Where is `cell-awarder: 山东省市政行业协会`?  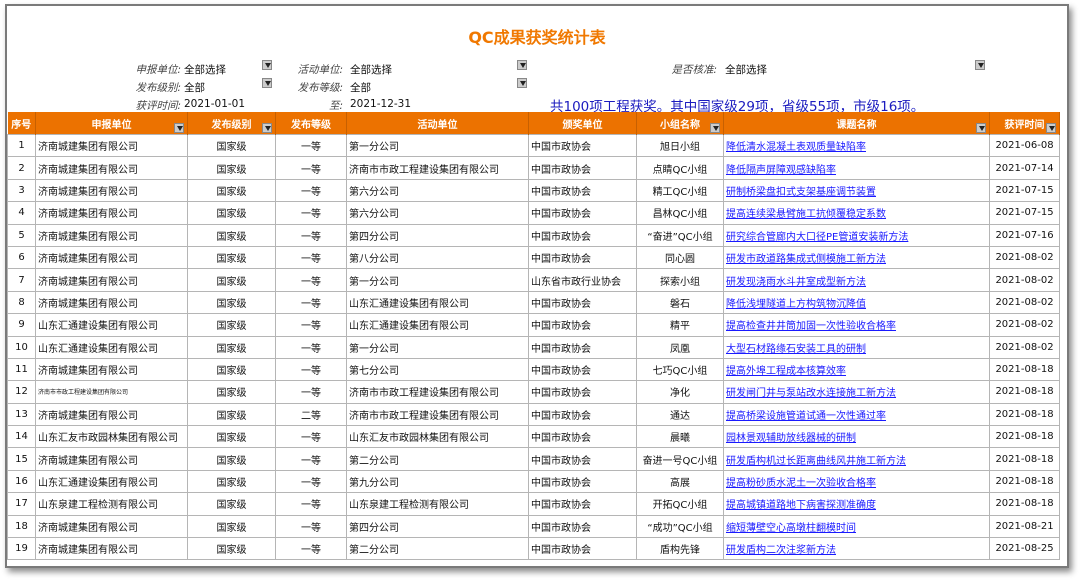
cell-awarder: 山东省市政行业协会 is located at coordinates (582, 280).